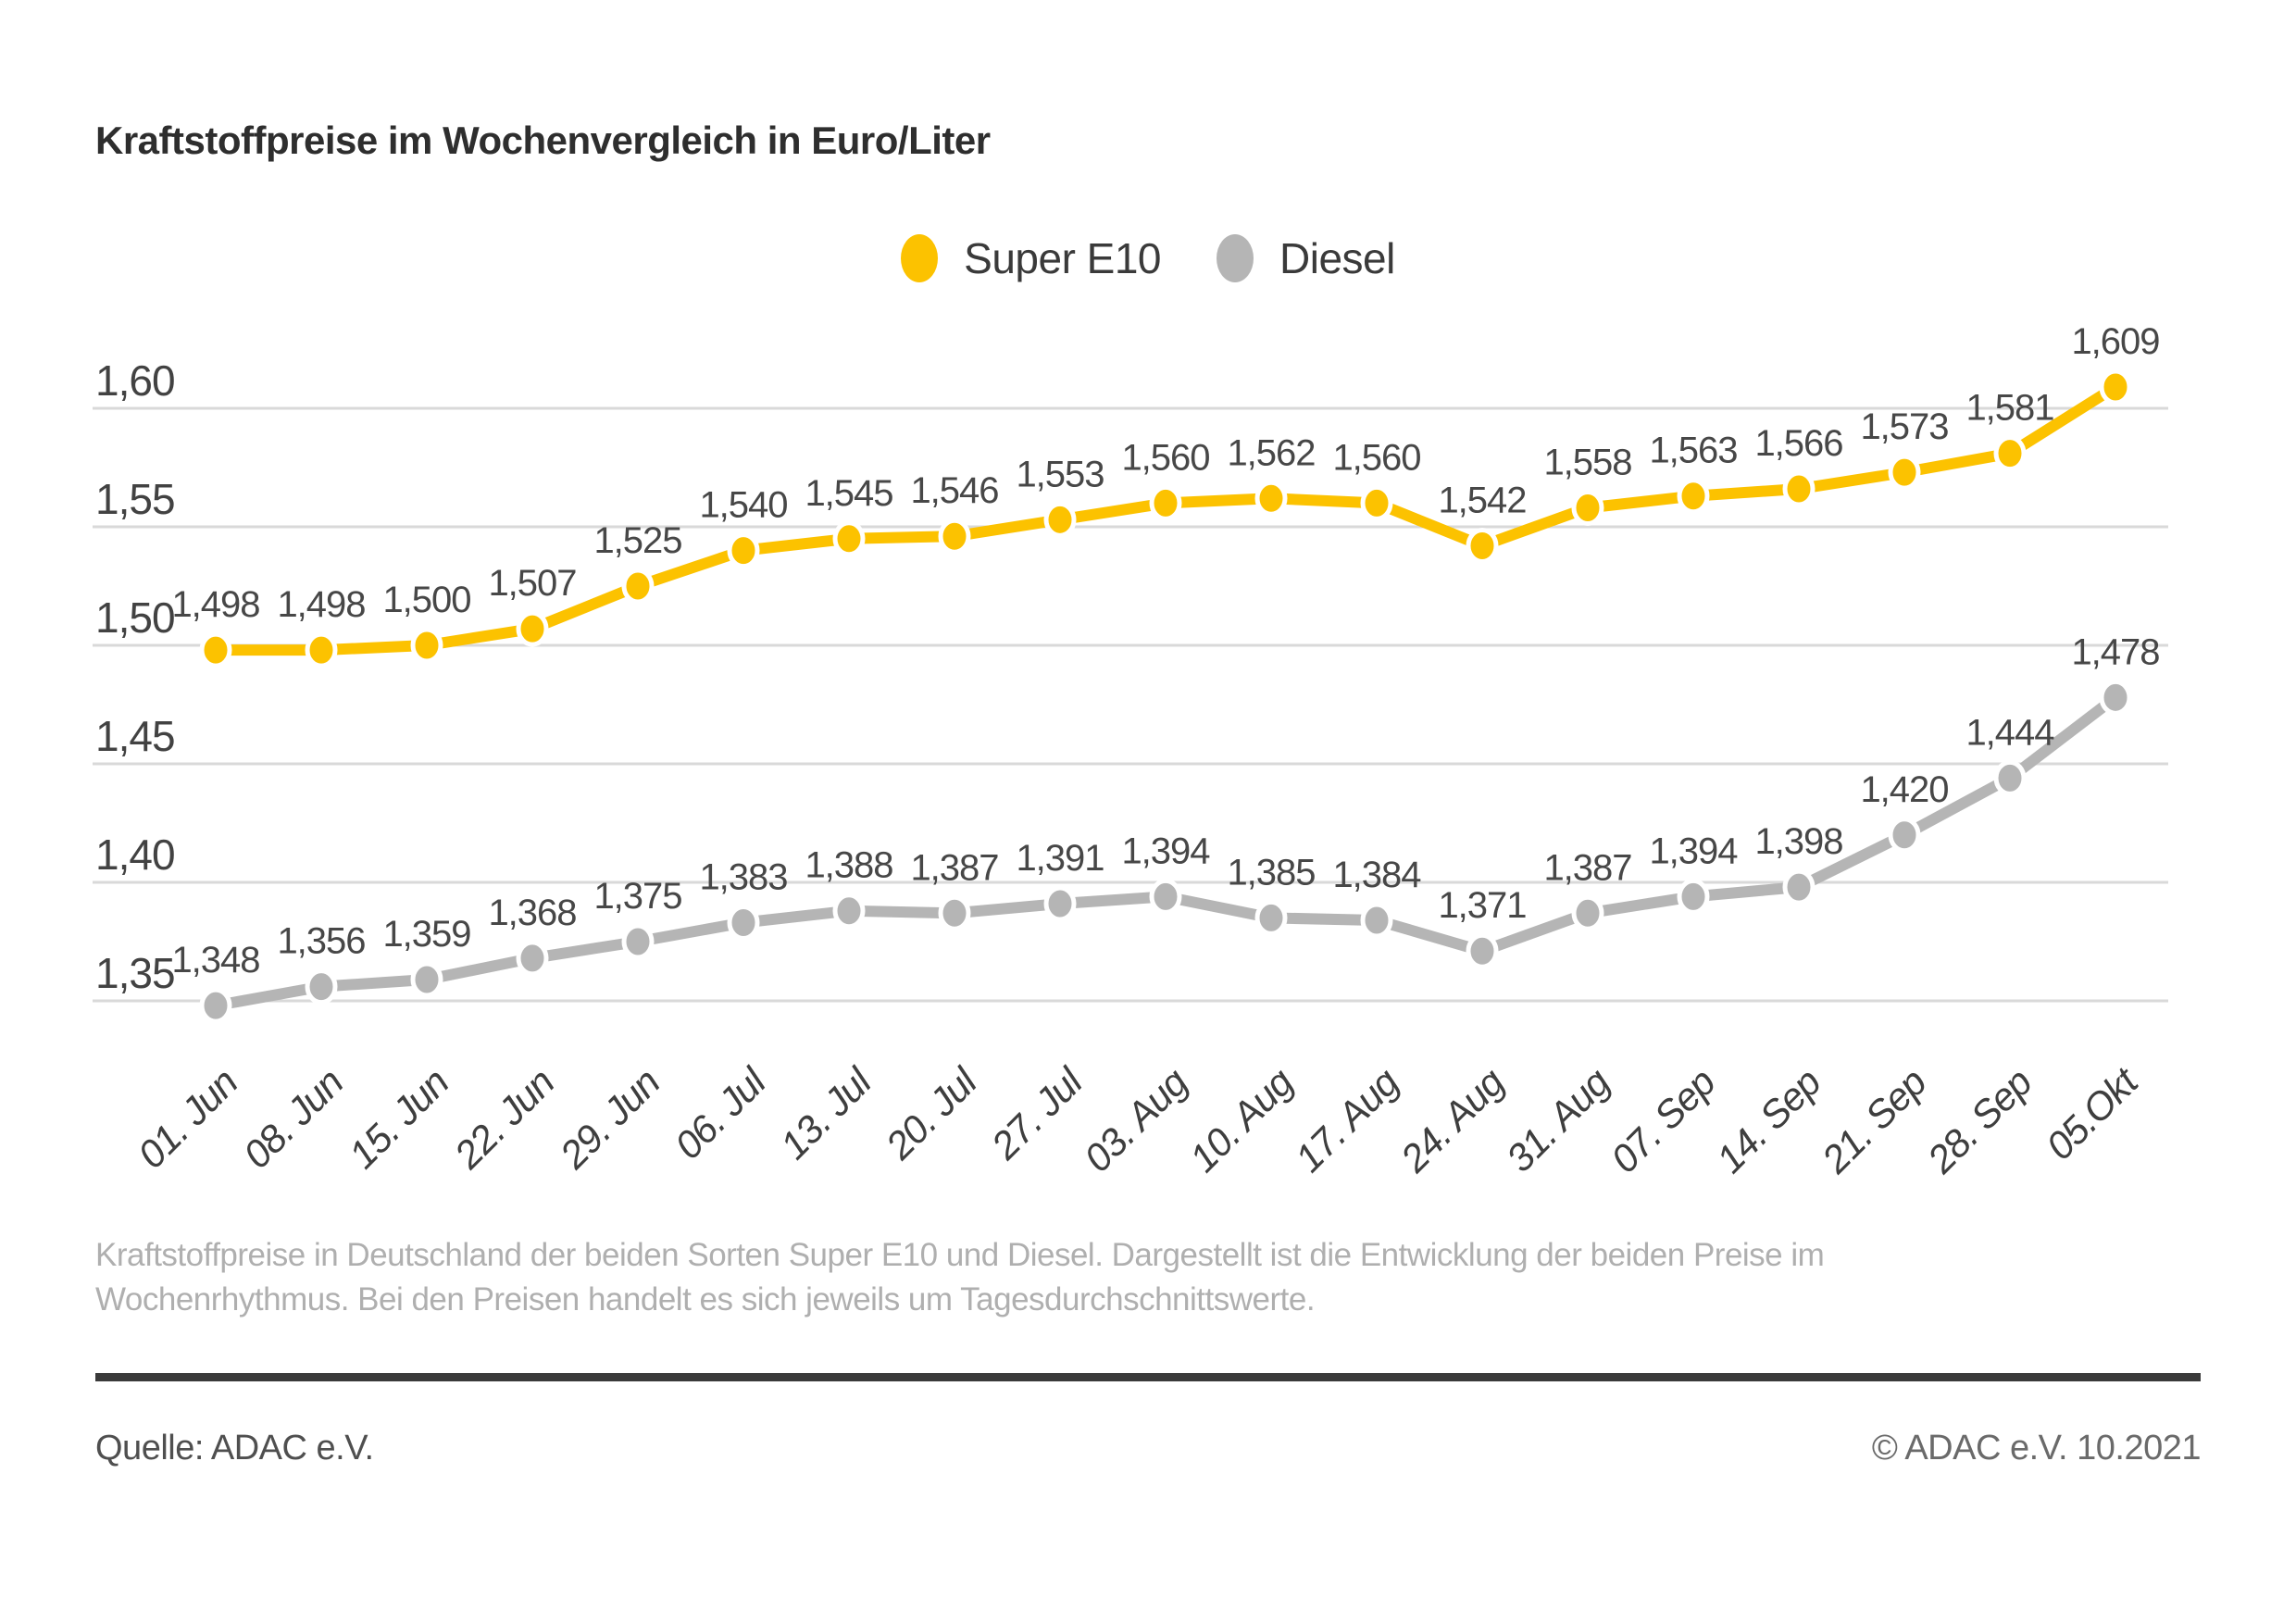 Image resolution: width=2296 pixels, height=1611 pixels. What do you see at coordinates (2093, 1113) in the screenshot?
I see `x-tick-label: 05.Okt` at bounding box center [2093, 1113].